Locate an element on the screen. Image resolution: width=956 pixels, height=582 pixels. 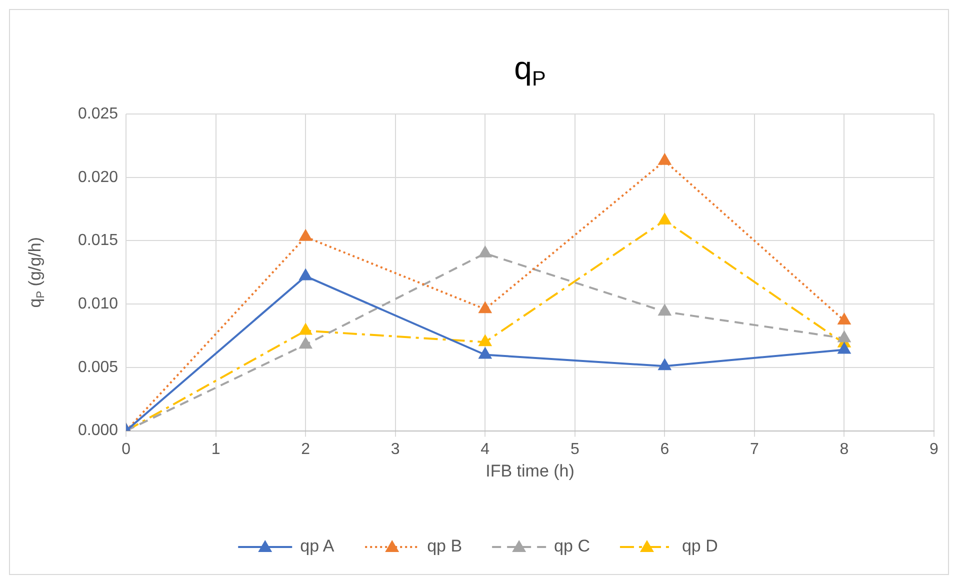
y-tick-label: 0.020 is located at coordinates (98, 177).